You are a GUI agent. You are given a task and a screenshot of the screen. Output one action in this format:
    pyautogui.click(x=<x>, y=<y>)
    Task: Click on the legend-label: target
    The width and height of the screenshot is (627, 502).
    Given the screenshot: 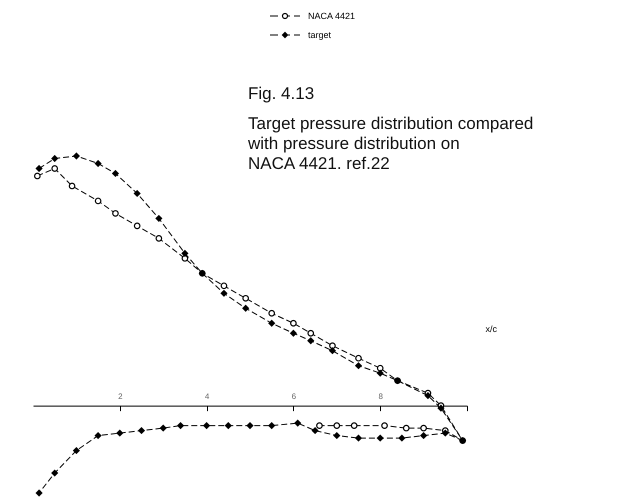 What is the action you would take?
    pyautogui.click(x=320, y=35)
    